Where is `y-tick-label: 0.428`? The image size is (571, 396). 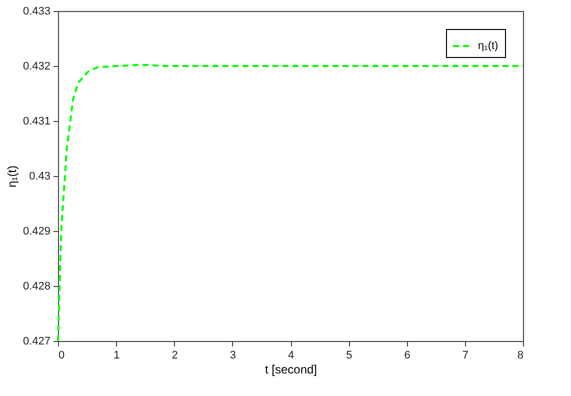
y-tick-label: 0.428 is located at coordinates (36, 286).